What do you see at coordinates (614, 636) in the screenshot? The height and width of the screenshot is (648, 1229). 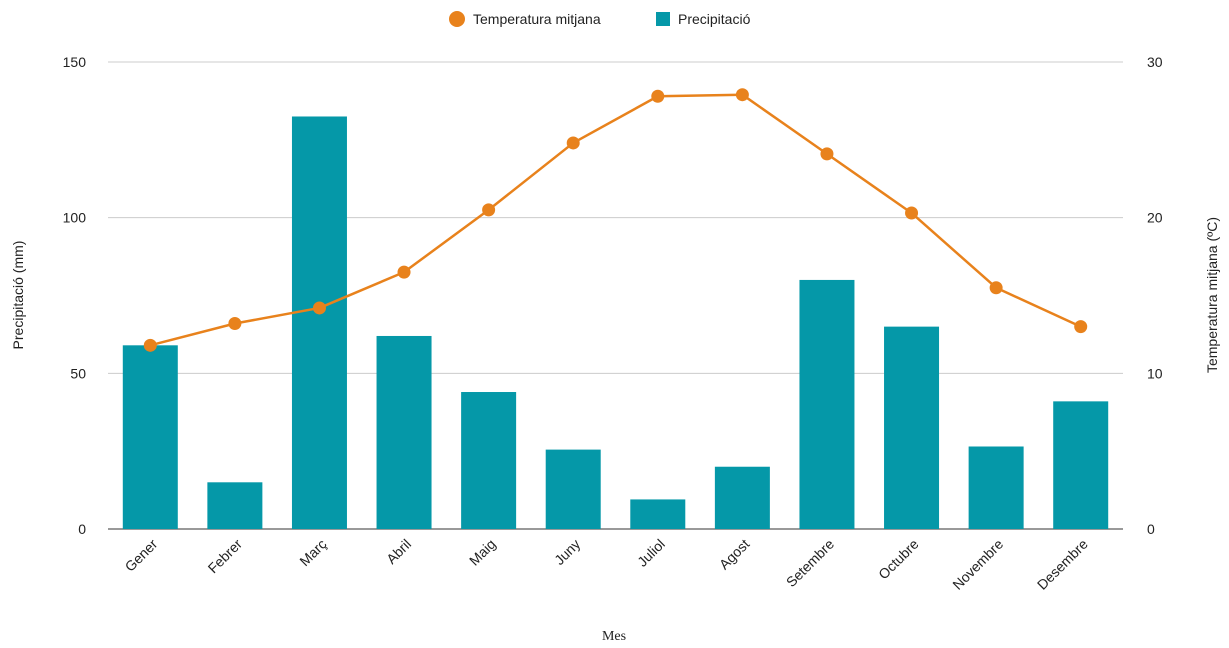 I see `x-axis-title: Mes` at bounding box center [614, 636].